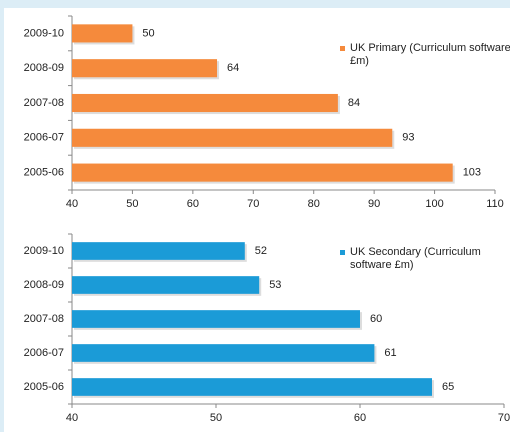 This screenshot has height=432, width=510. I want to click on legend: UK Primary (Curriculum software £m), so click(425, 55).